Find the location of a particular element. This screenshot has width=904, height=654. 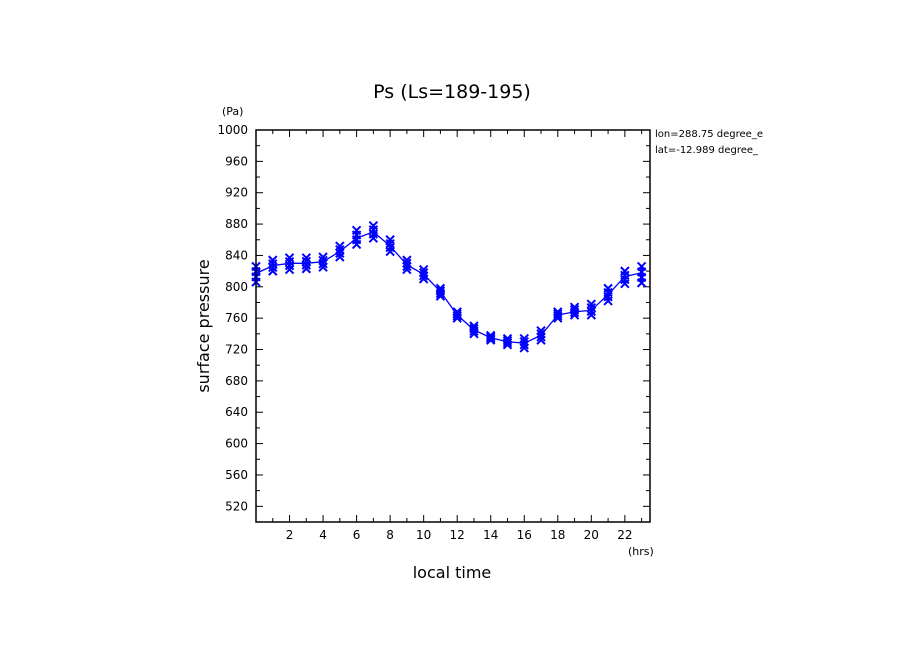

y-tick-label: 720 is located at coordinates (236, 350).